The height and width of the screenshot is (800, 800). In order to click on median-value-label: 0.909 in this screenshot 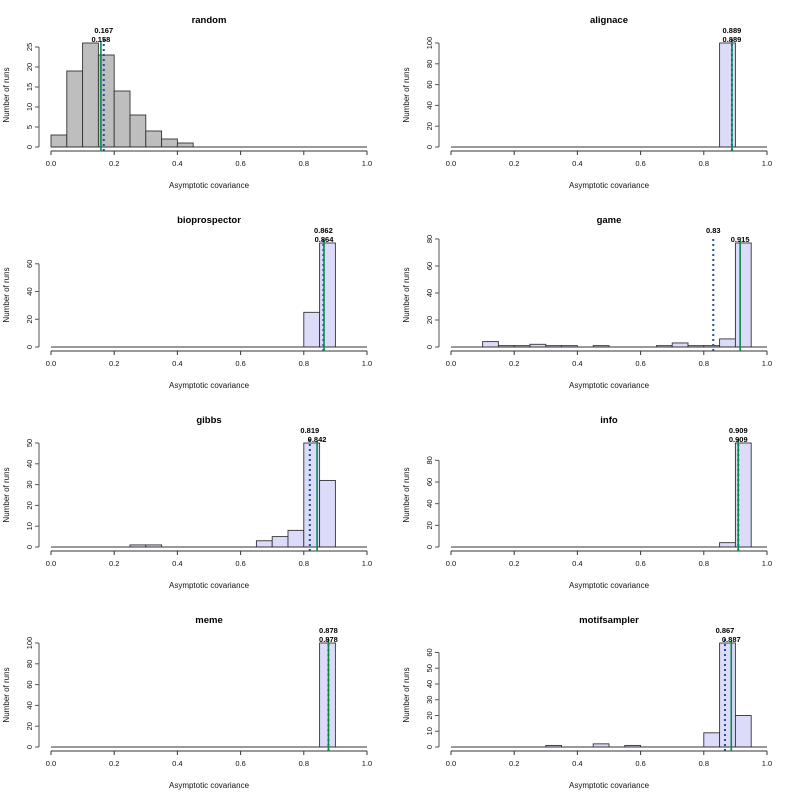, I will do `click(738, 439)`.